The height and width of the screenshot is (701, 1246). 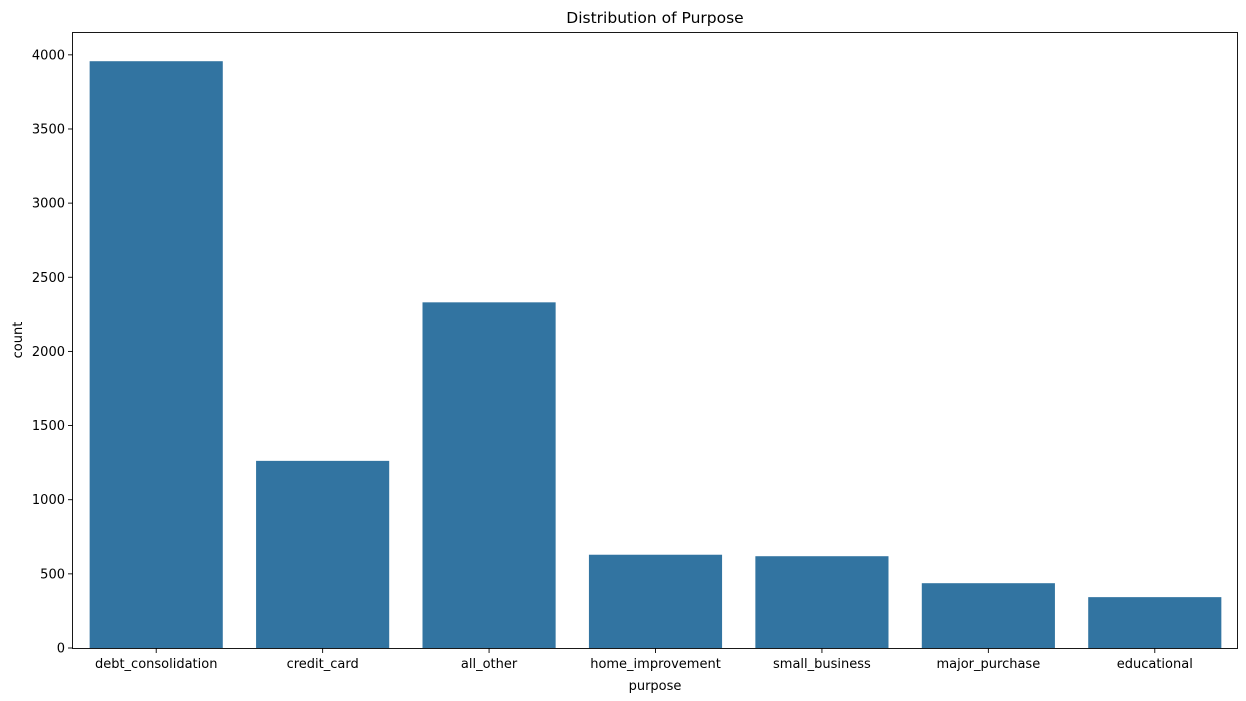 What do you see at coordinates (48, 278) in the screenshot?
I see `y-tick-label: 2500` at bounding box center [48, 278].